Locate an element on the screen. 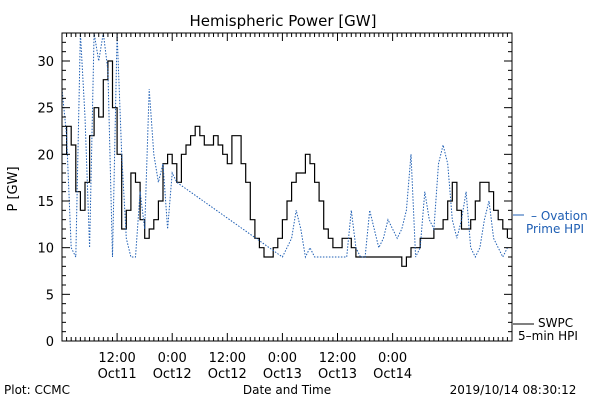  legend-swpc-line1: SWPC is located at coordinates (555, 323).